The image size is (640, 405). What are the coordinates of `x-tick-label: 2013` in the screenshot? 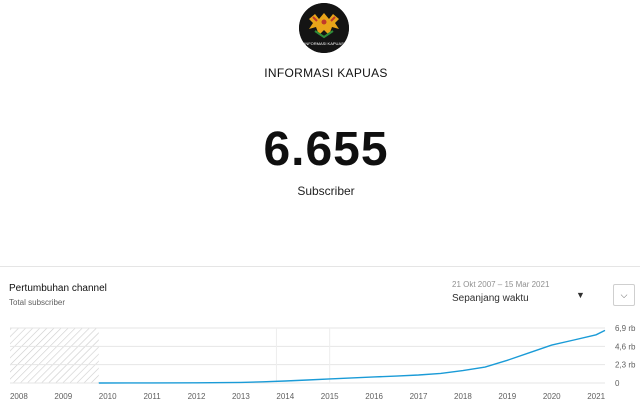 It's located at (241, 396).